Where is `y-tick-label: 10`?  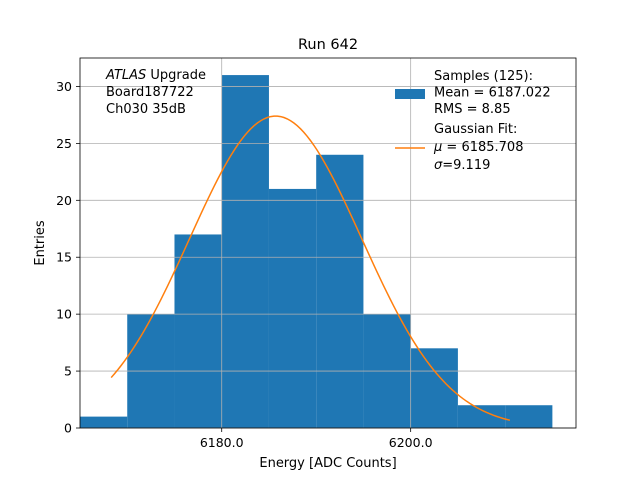 y-tick-label: 10 is located at coordinates (64, 314).